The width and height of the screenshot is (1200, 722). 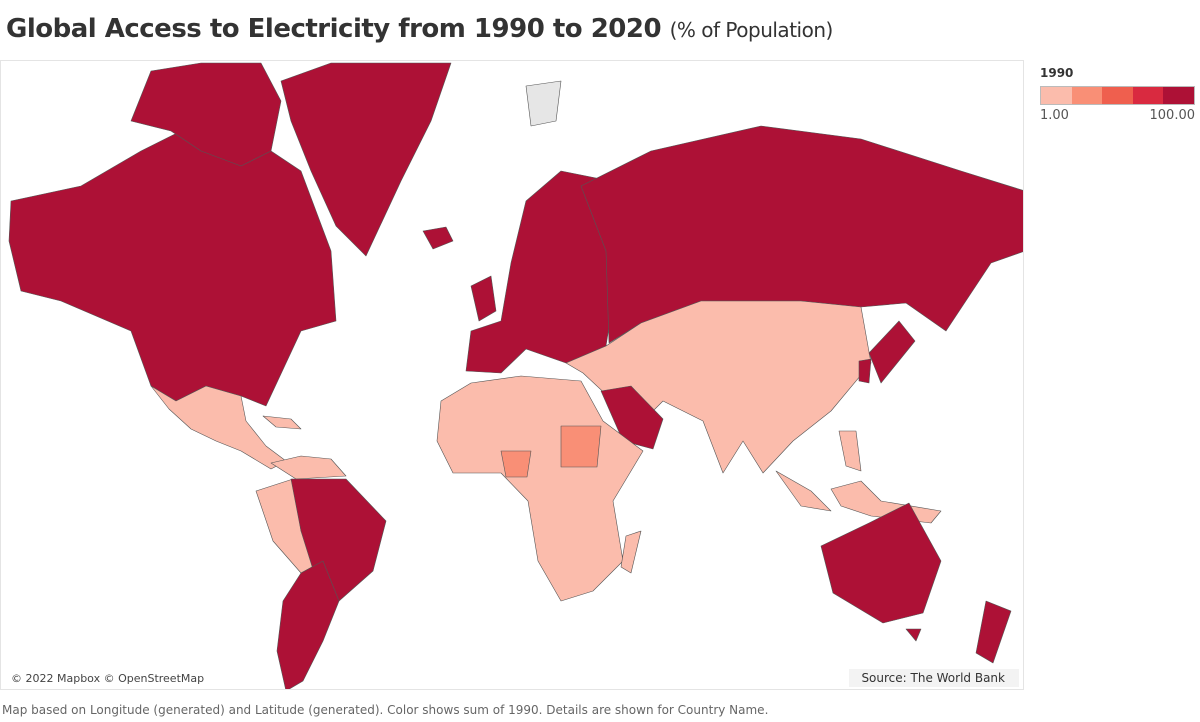 I want to click on region-greenland, so click(x=366, y=159).